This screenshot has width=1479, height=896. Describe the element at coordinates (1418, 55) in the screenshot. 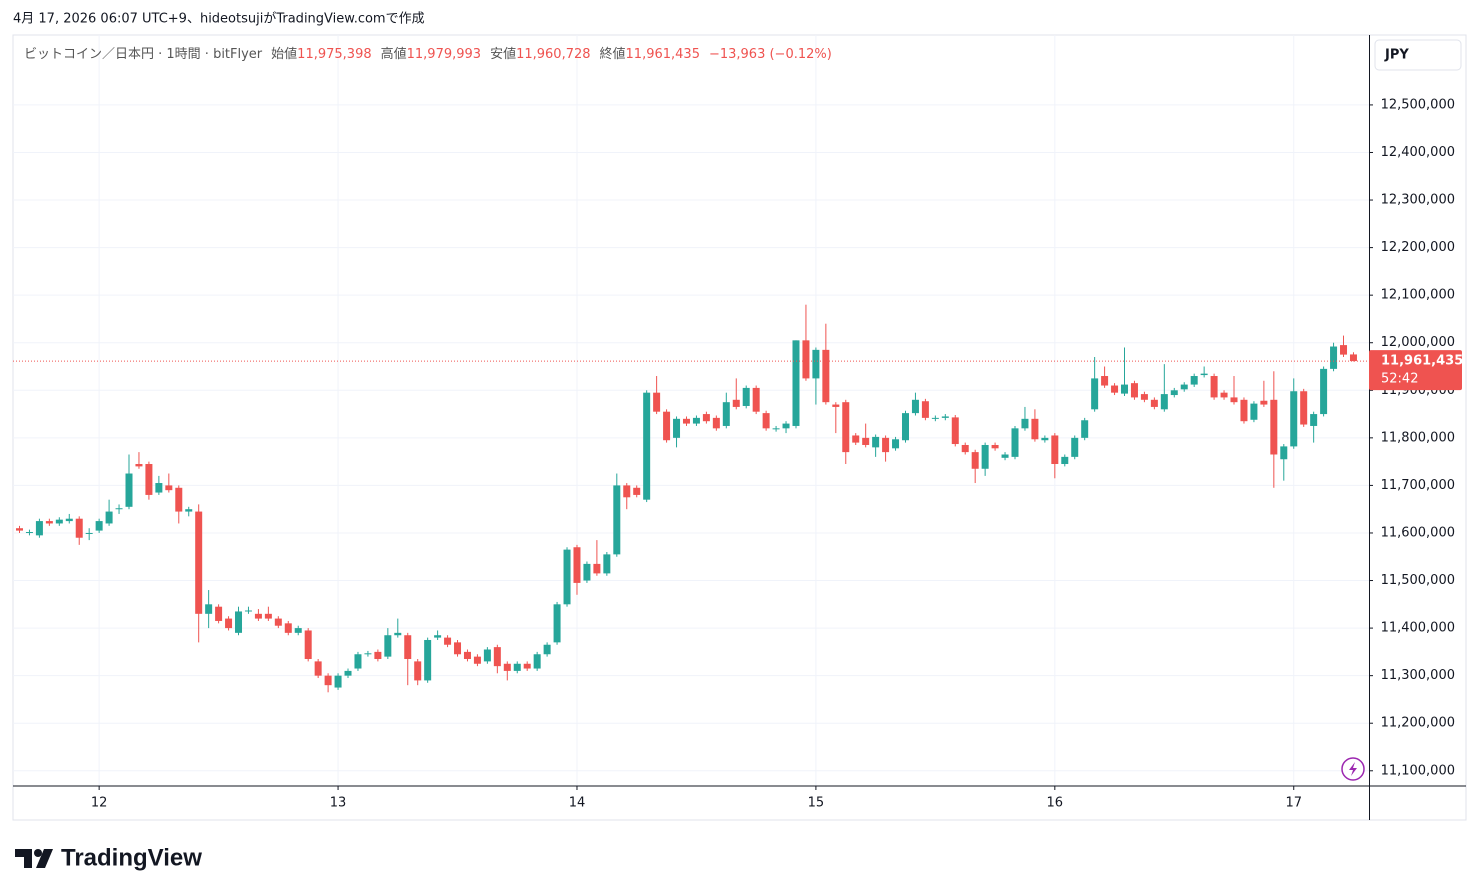

I see `currency-box` at that location.